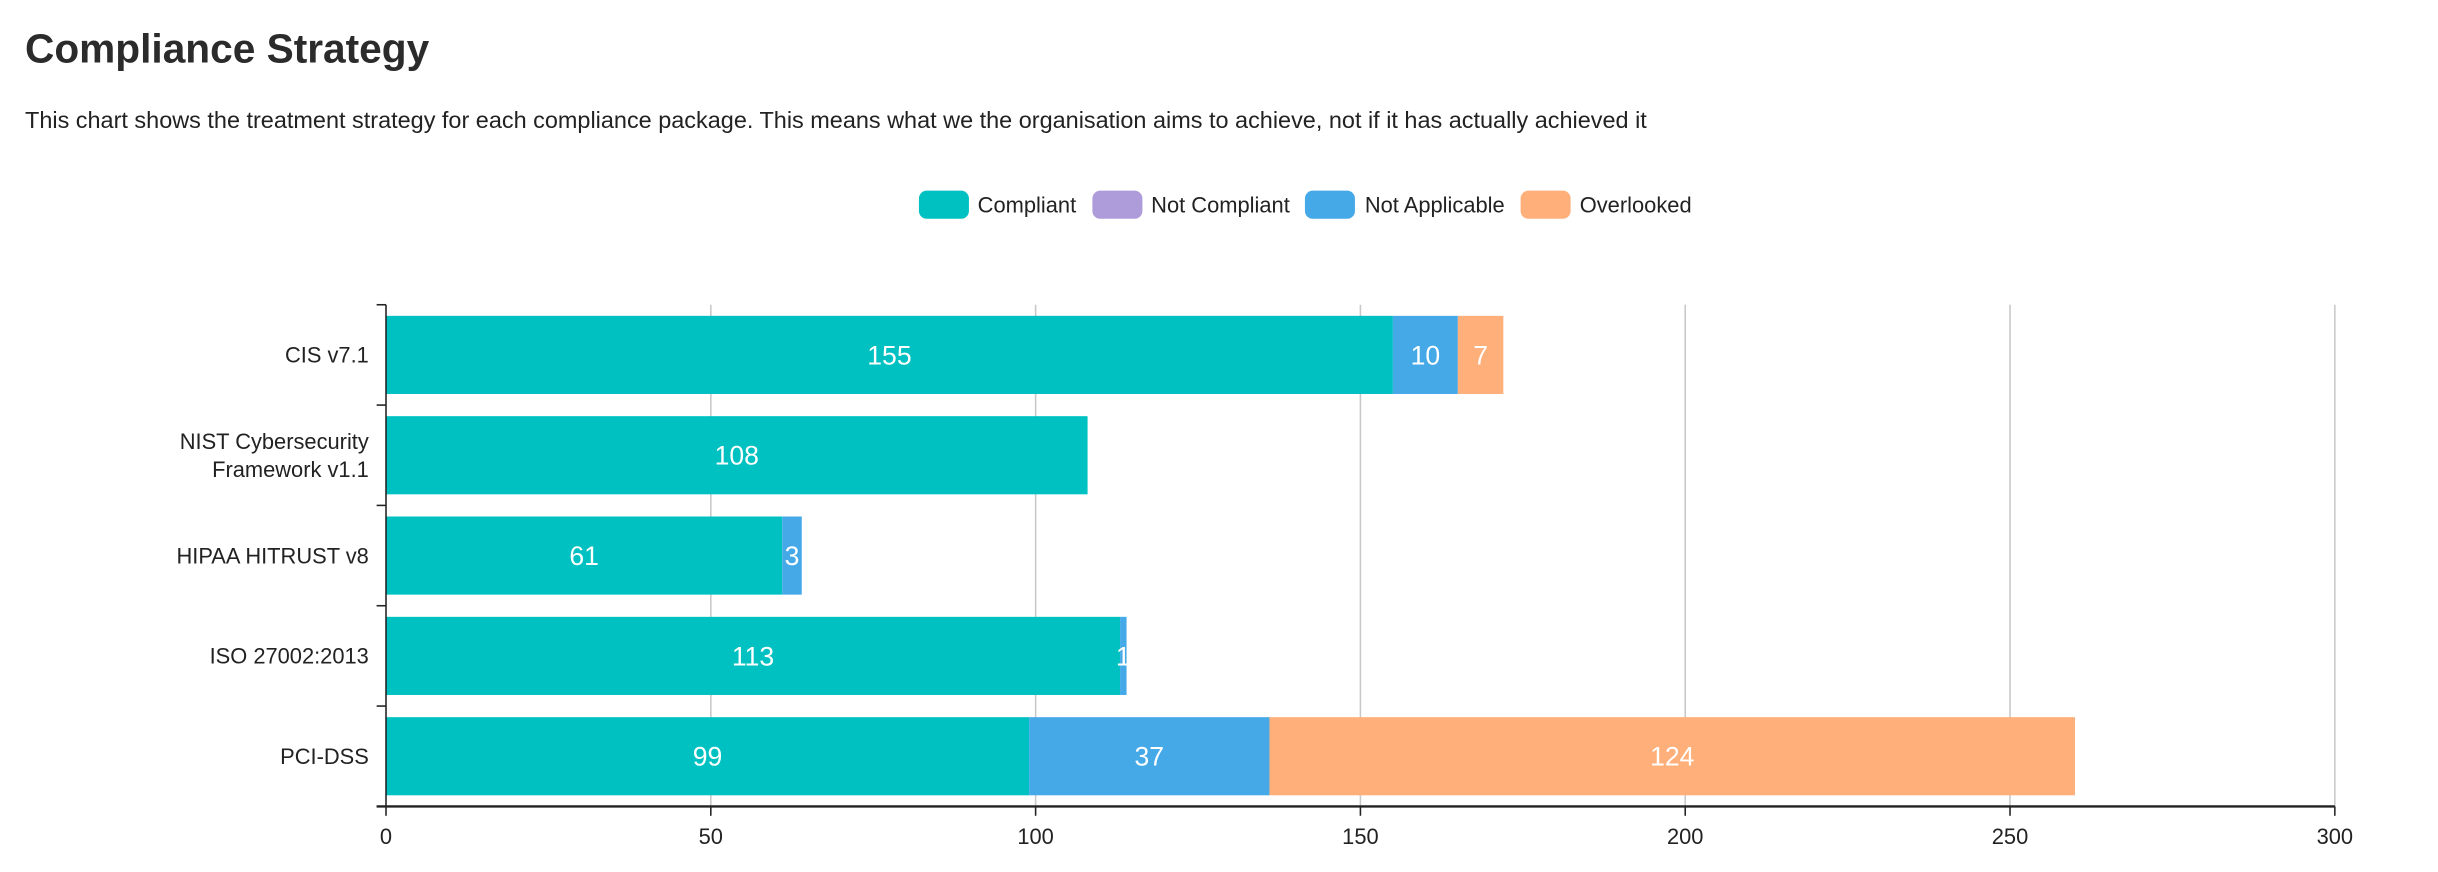 The width and height of the screenshot is (2438, 872). What do you see at coordinates (1027, 205) in the screenshot?
I see `legend-label: Compliant` at bounding box center [1027, 205].